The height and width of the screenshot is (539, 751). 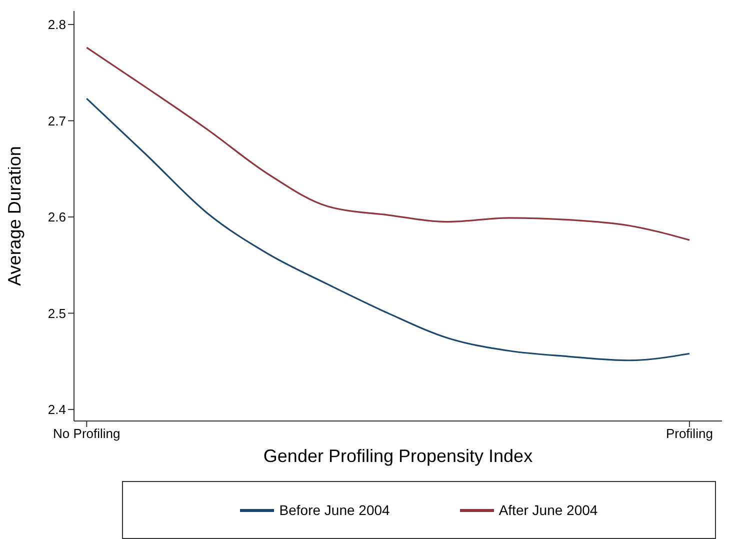 What do you see at coordinates (57, 410) in the screenshot?
I see `y-tick-label: 2.4` at bounding box center [57, 410].